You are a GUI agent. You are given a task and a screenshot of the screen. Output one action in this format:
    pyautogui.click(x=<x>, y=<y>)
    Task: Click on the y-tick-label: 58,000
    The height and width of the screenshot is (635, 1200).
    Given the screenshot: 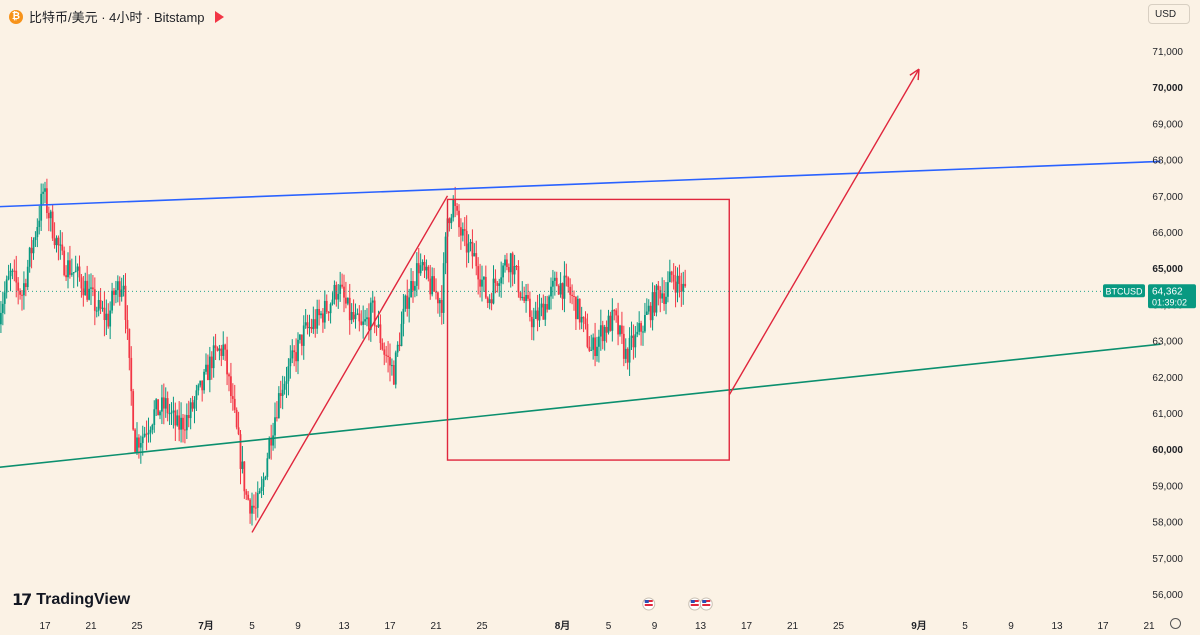 What is the action you would take?
    pyautogui.click(x=1167, y=523)
    